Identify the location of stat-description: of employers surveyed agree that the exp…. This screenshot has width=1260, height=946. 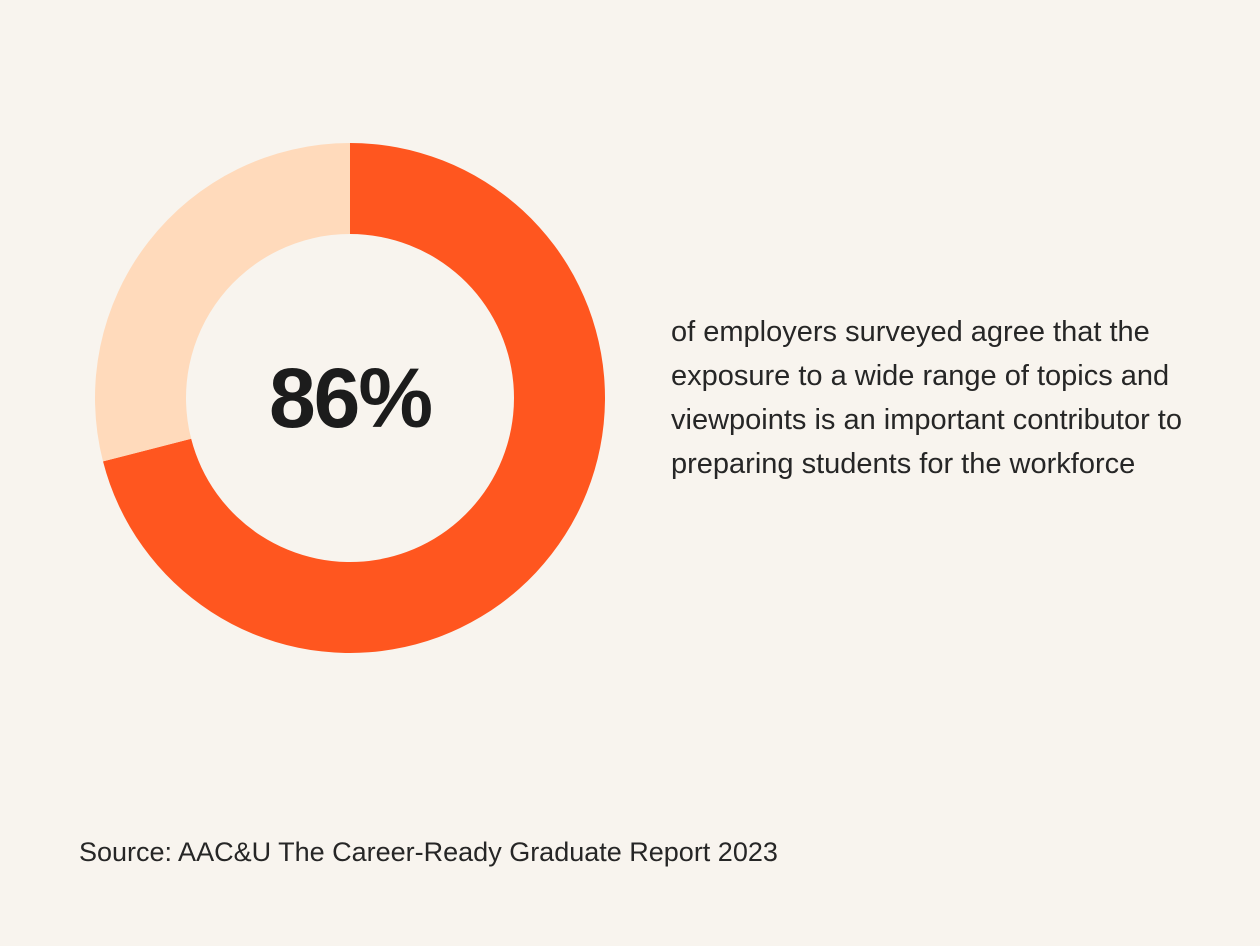
(926, 398).